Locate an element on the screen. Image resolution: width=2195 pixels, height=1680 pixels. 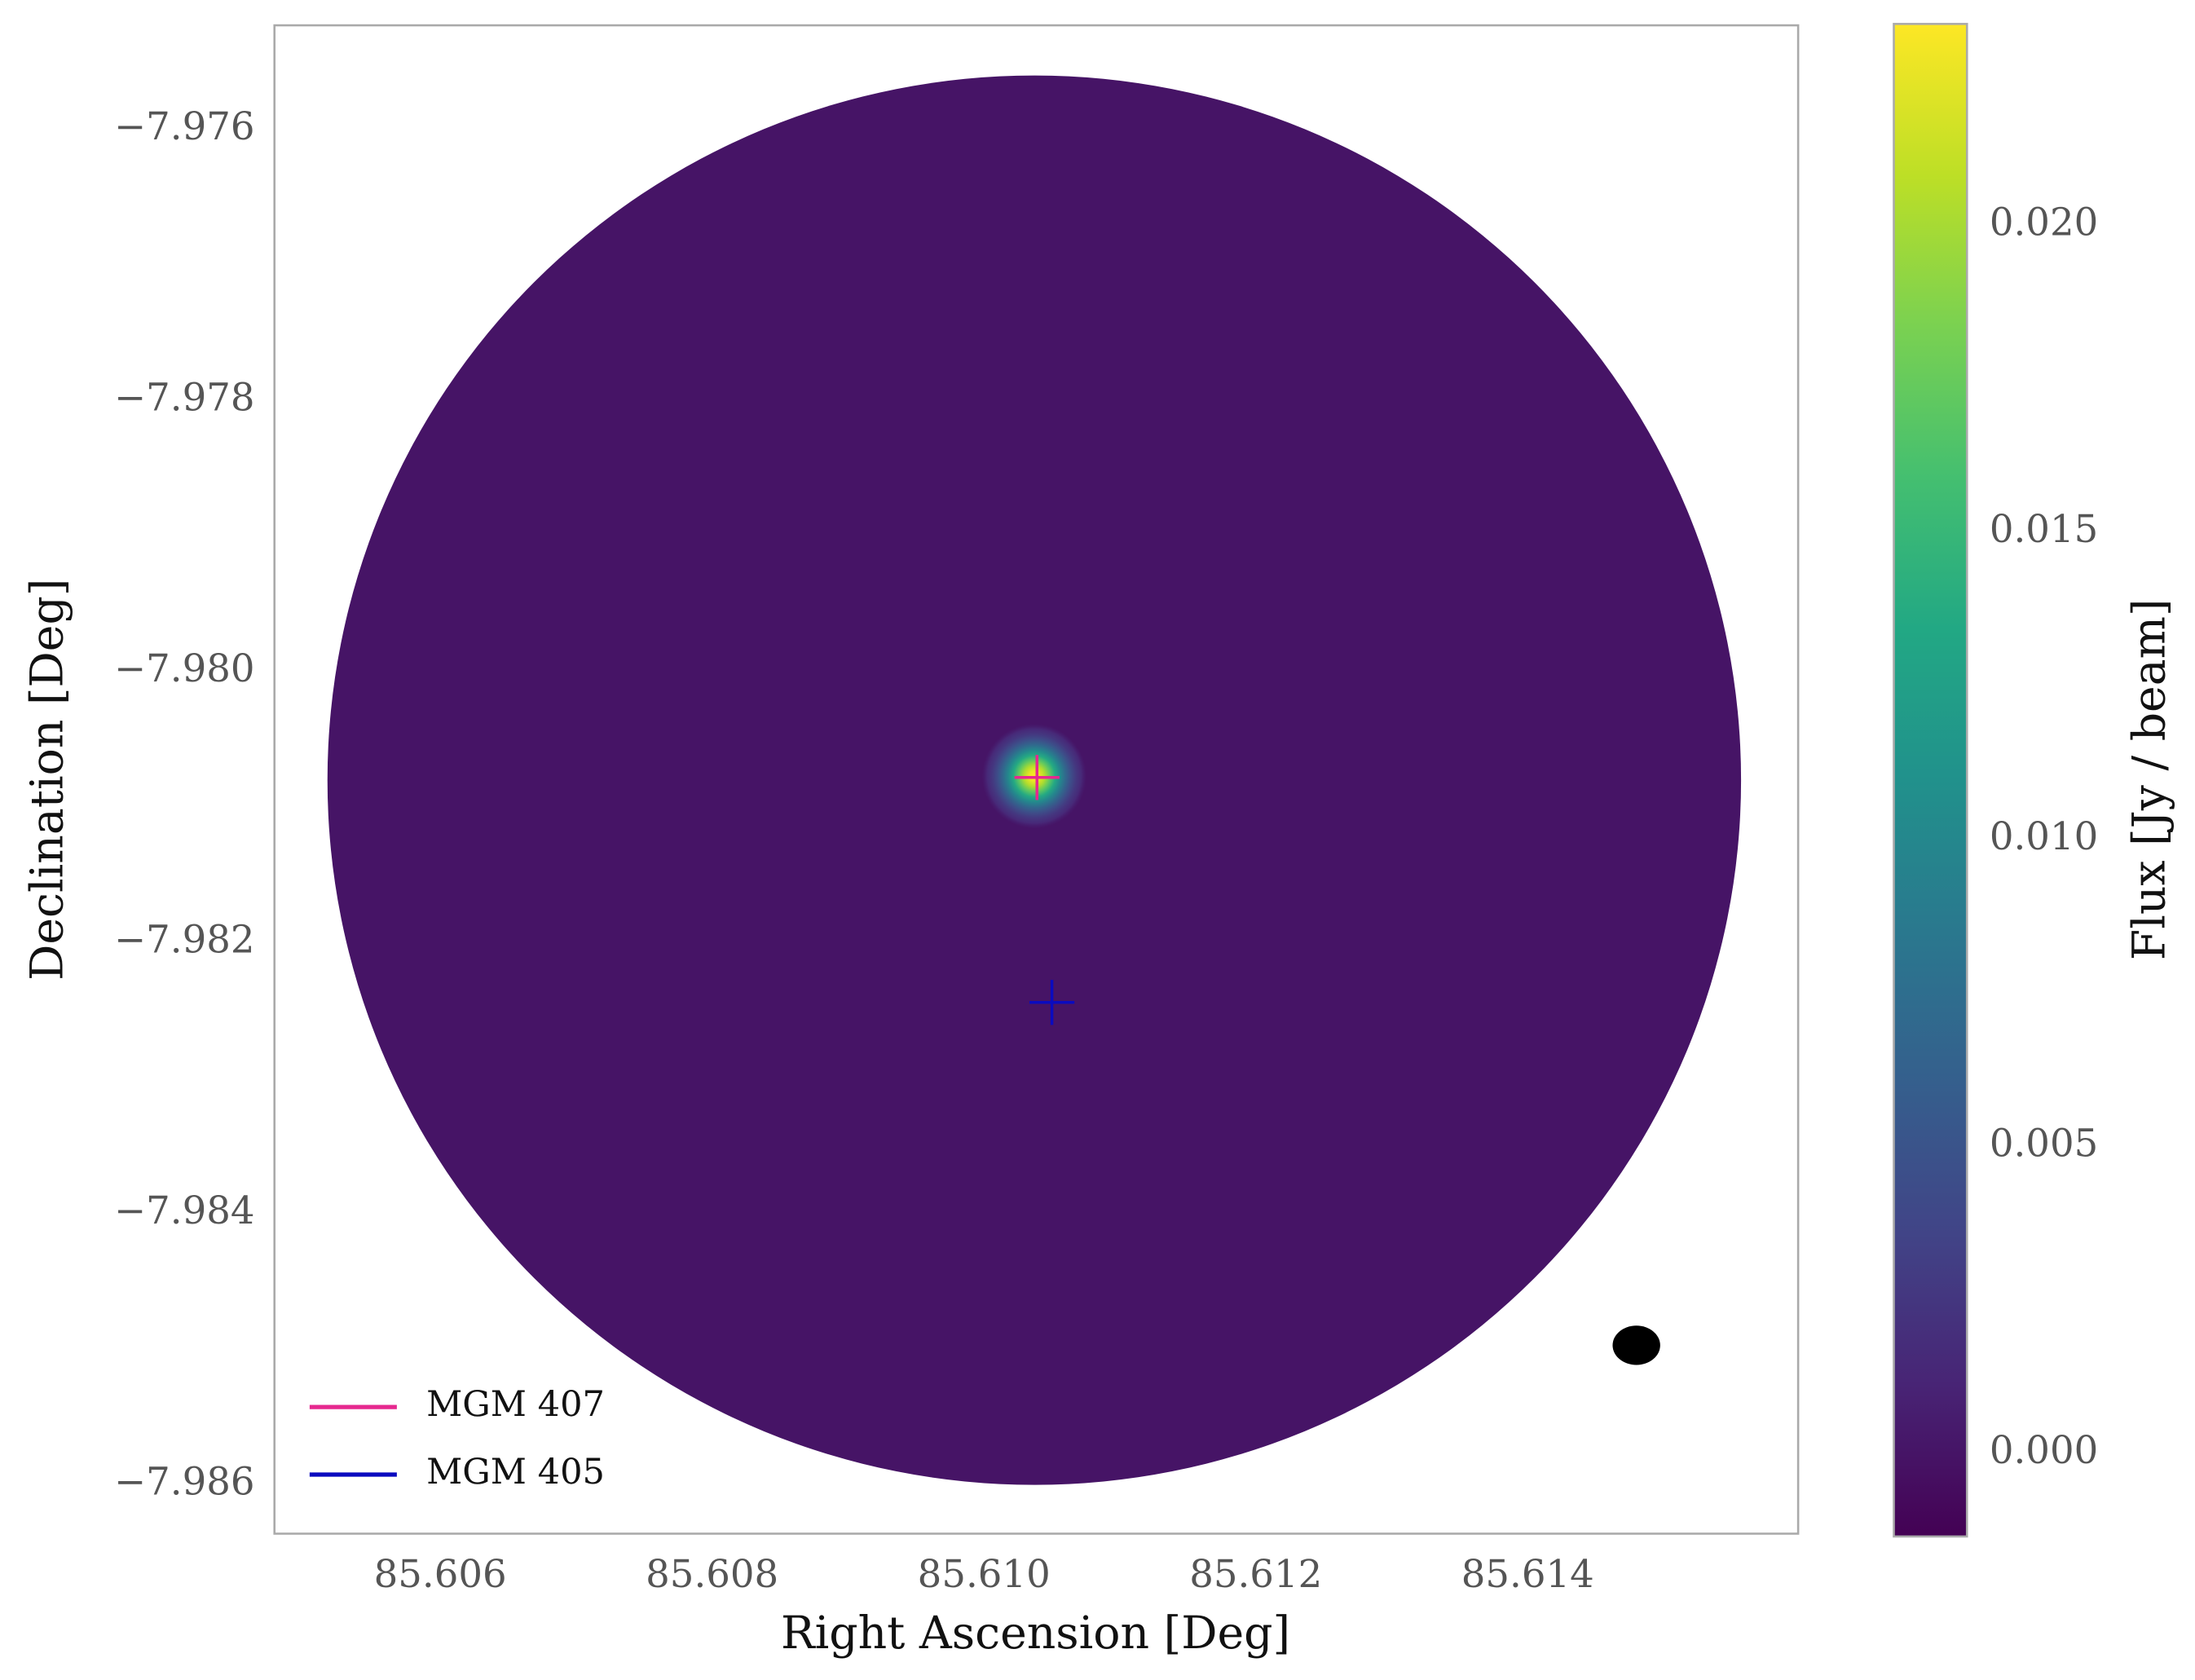
y-axis-label: Declination [Deg] is located at coordinates (48, 780).